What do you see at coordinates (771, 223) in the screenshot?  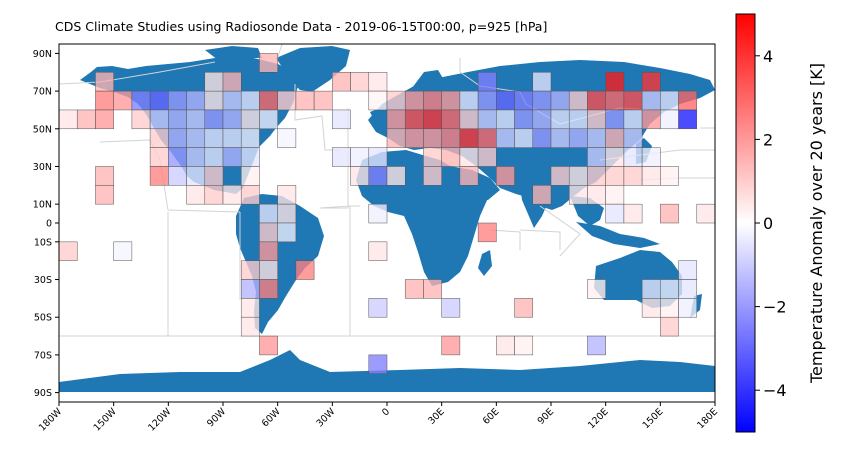 I see `colorbar-ticks: 4 2 0 −2 −4` at bounding box center [771, 223].